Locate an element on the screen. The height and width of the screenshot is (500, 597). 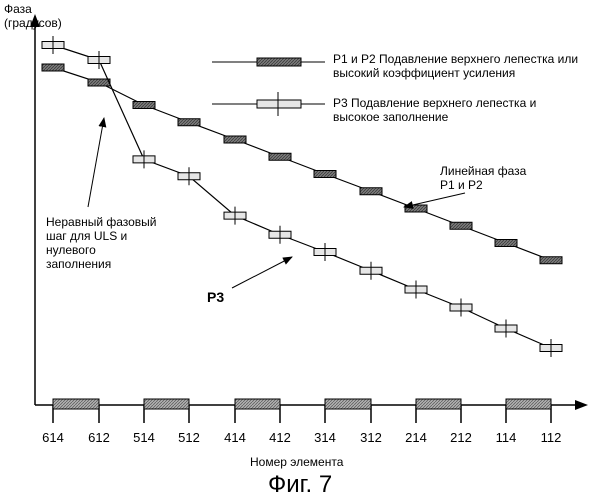
nonuniform-line-4: заполнения is located at coordinates (101, 264).